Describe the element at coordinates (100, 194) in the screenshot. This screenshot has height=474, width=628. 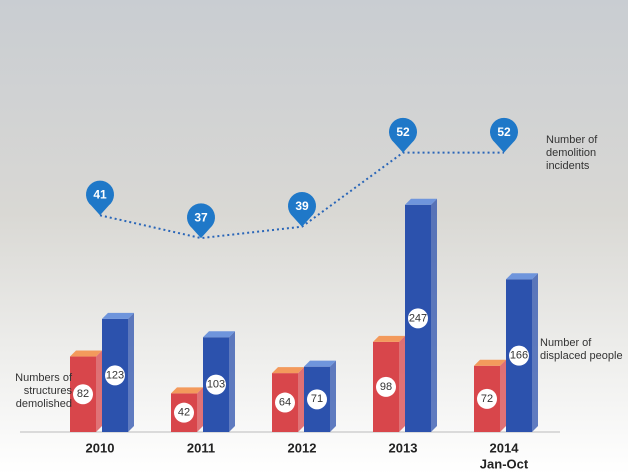
I see `pin-label: 41` at that location.